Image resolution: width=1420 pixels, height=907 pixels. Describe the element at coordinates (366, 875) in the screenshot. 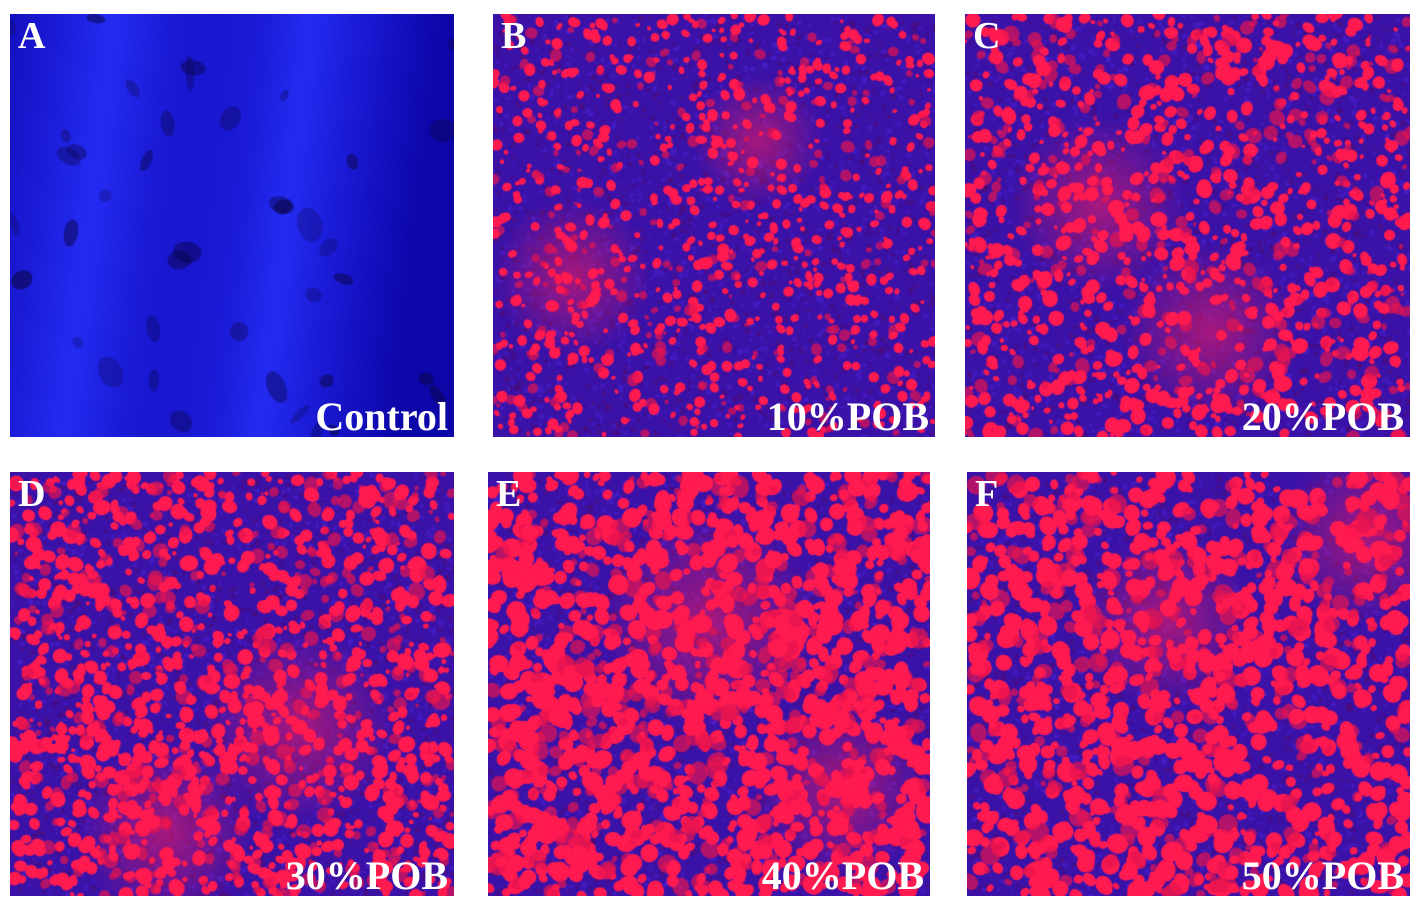

I see `panel-condition-label: 30%POB` at that location.